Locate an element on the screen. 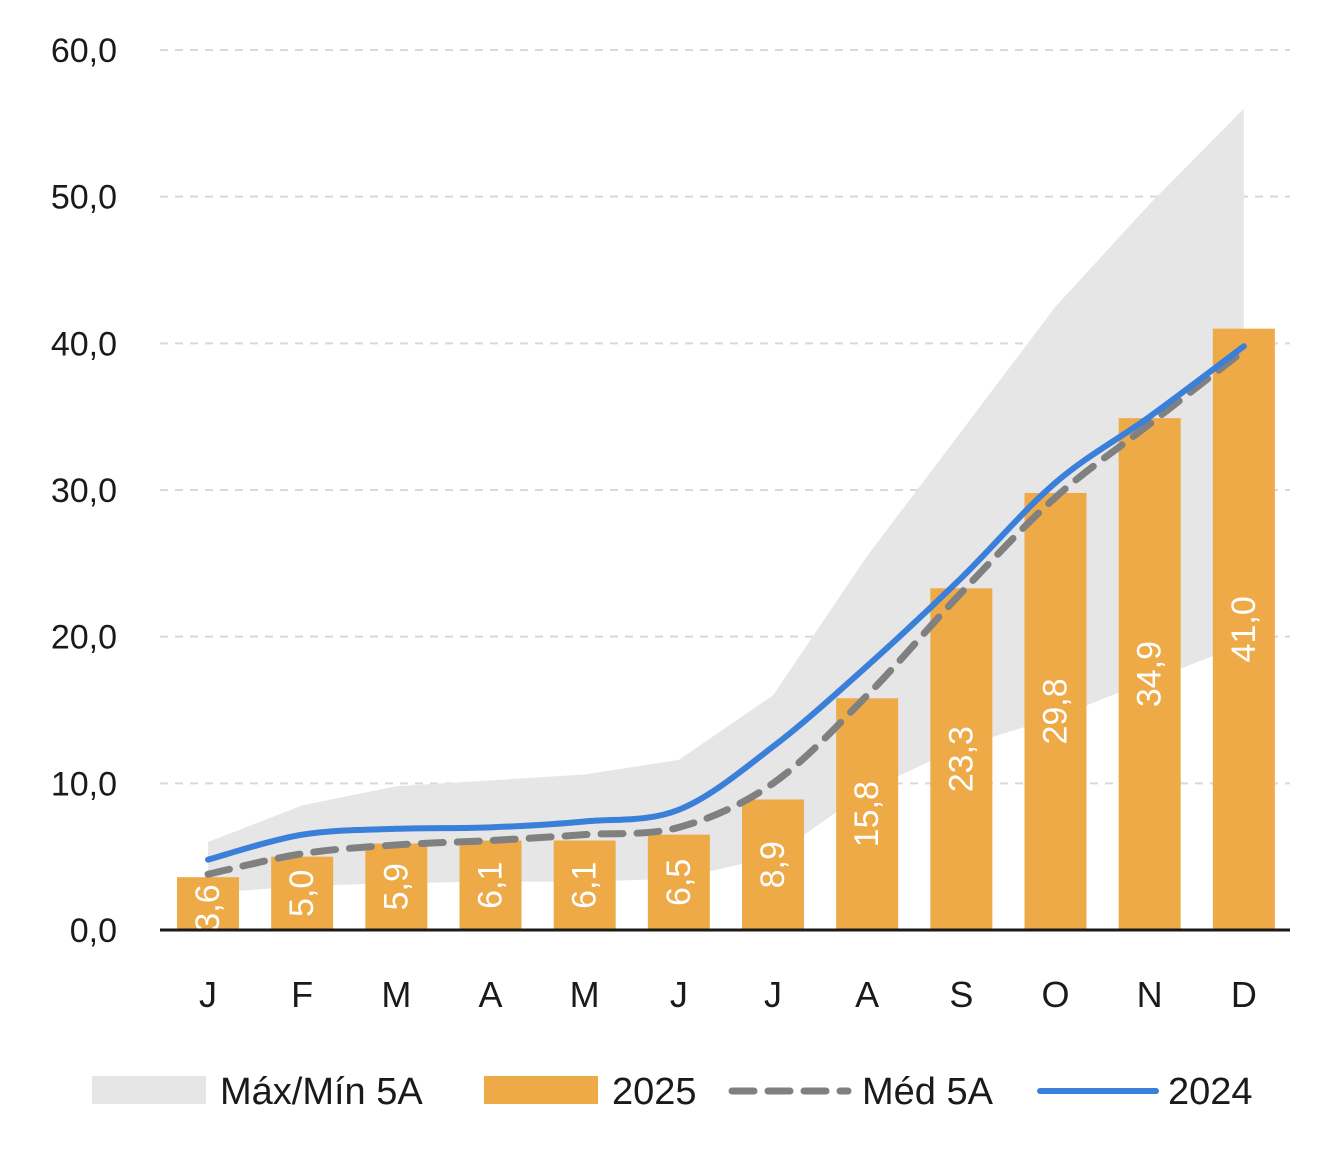 Image resolution: width=1341 pixels, height=1160 pixels. y-tick-label: 20,0 is located at coordinates (84, 638).